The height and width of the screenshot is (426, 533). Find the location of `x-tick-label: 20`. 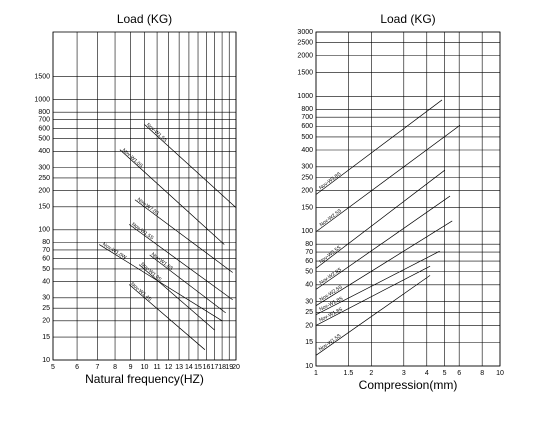

x-tick-label: 20 is located at coordinates (236, 367).